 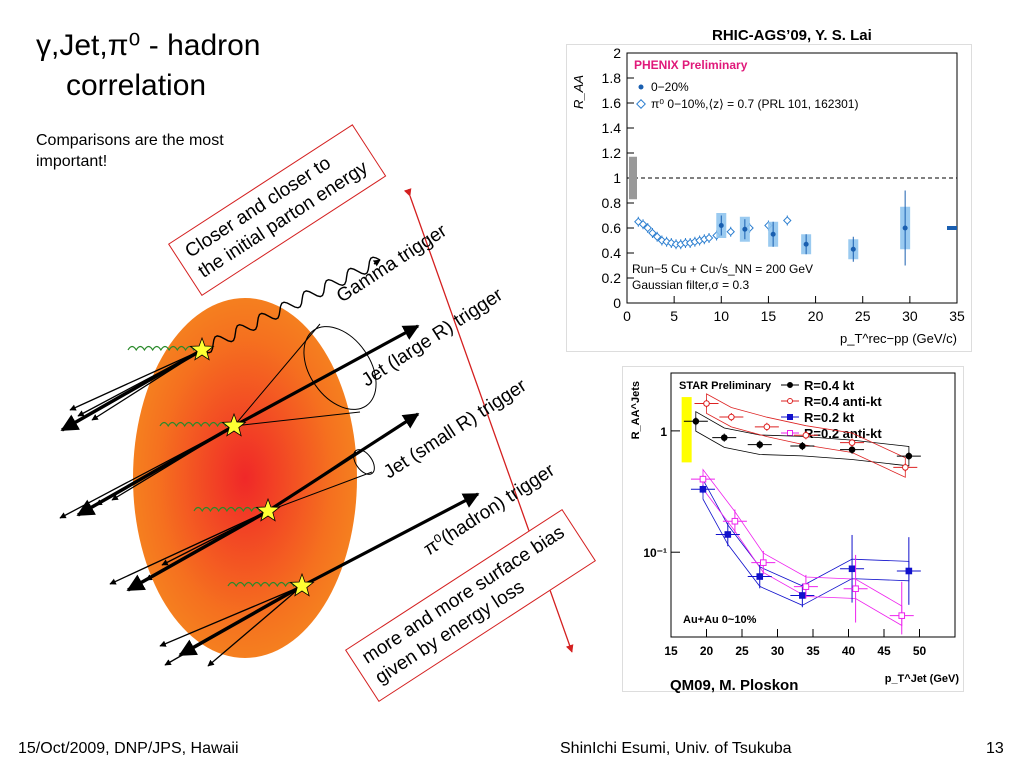 What do you see at coordinates (720, 620) in the screenshot?
I see `annotation: Au+Au 0~10%` at bounding box center [720, 620].